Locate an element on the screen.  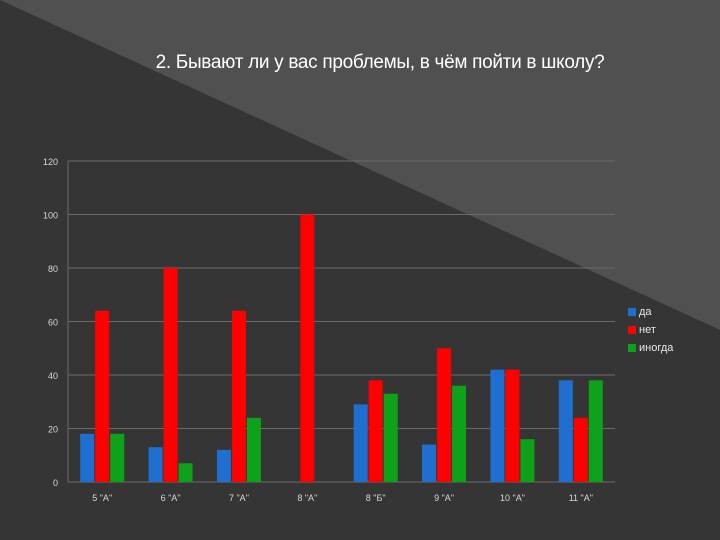
x-tick-label: 8 "А" is located at coordinates (307, 498).